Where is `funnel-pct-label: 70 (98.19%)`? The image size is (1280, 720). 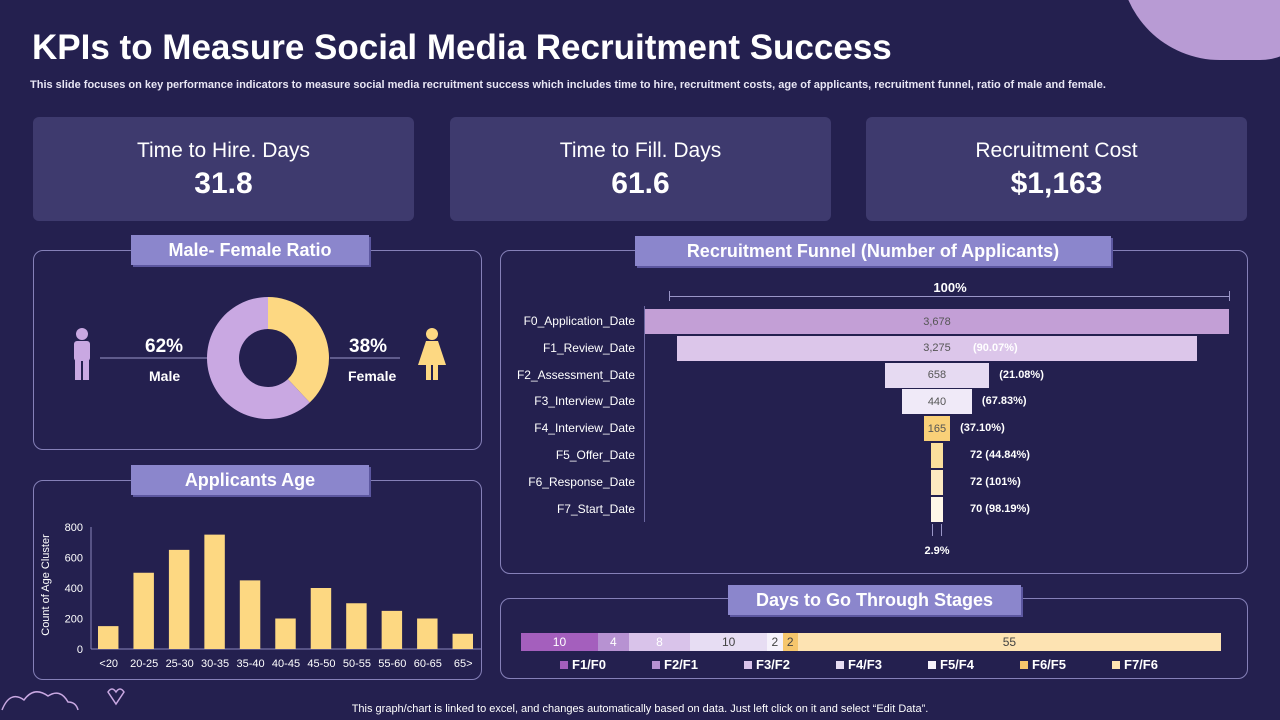
funnel-pct-label: 70 (98.19%) is located at coordinates (1000, 508).